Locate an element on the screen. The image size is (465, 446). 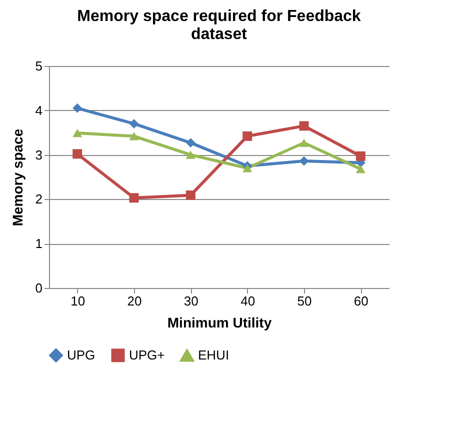
y-tick-label: 4 is located at coordinates (38, 110).